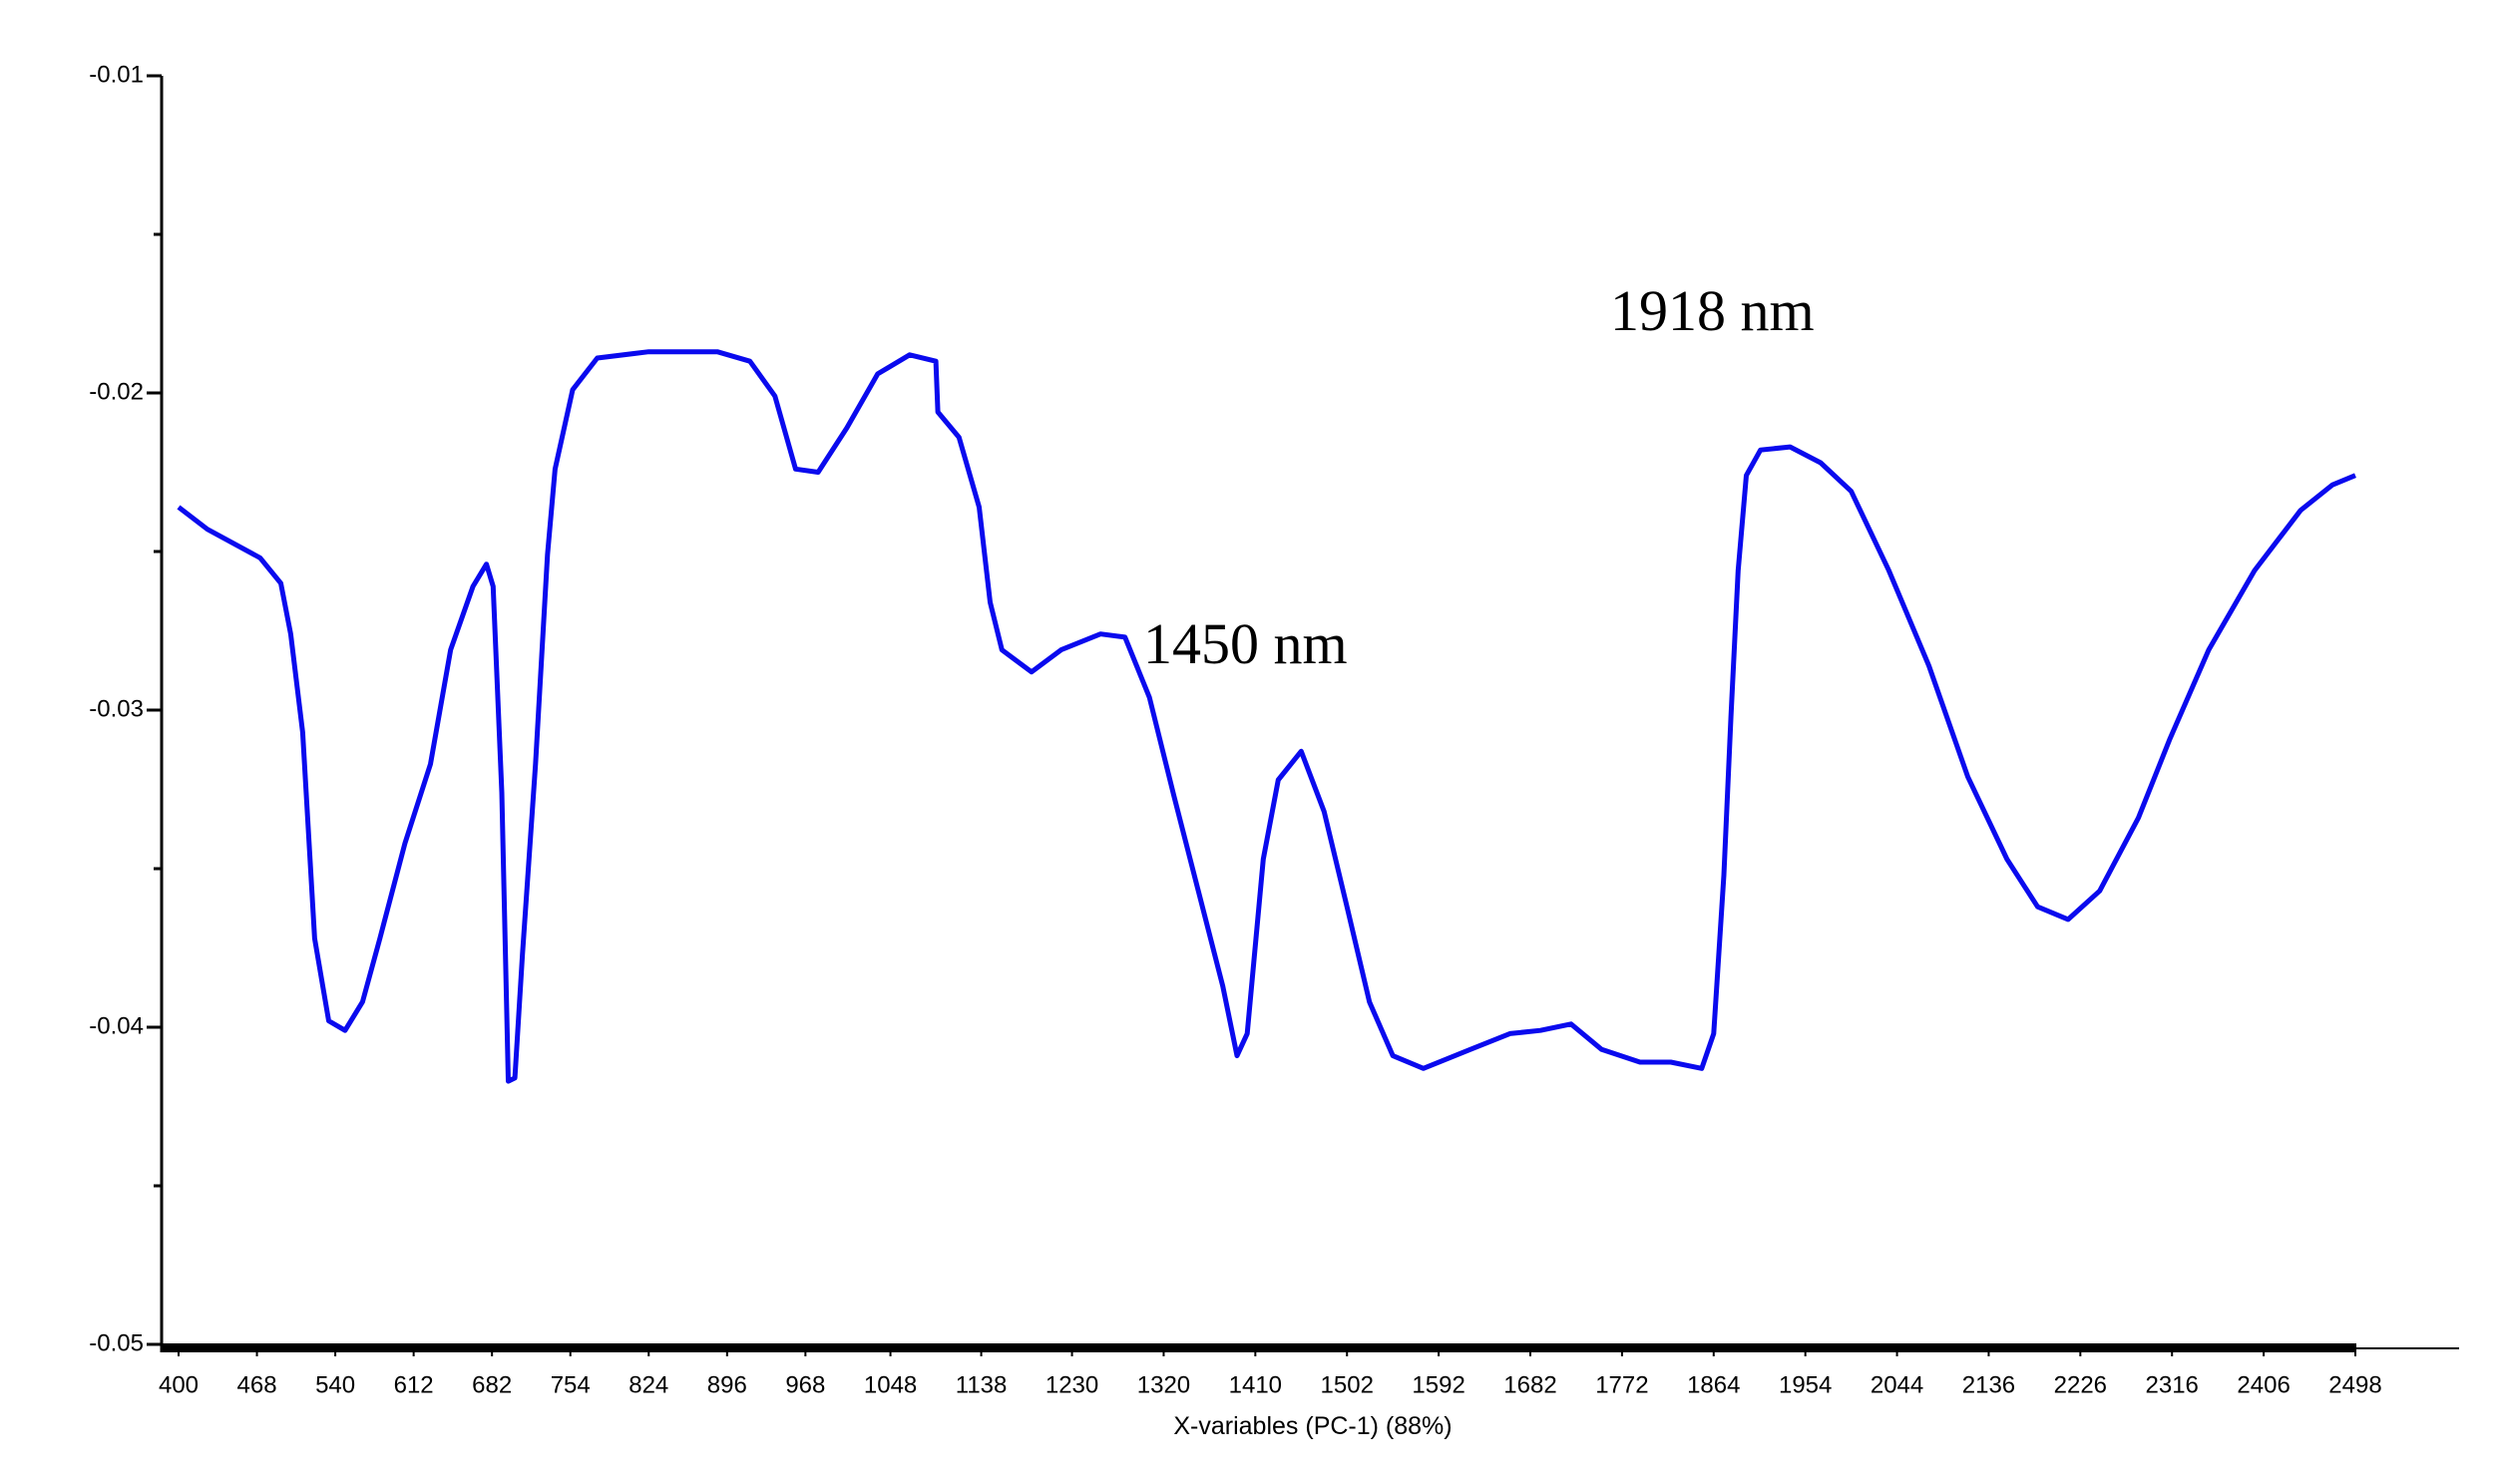  I want to click on x-tick-label: 1138, so click(982, 1384).